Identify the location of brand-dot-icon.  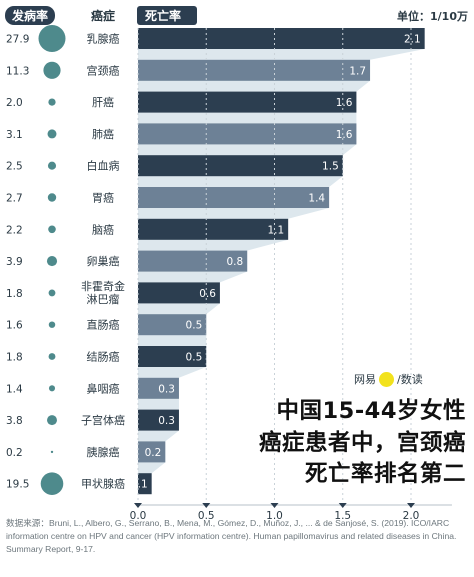
(386, 379).